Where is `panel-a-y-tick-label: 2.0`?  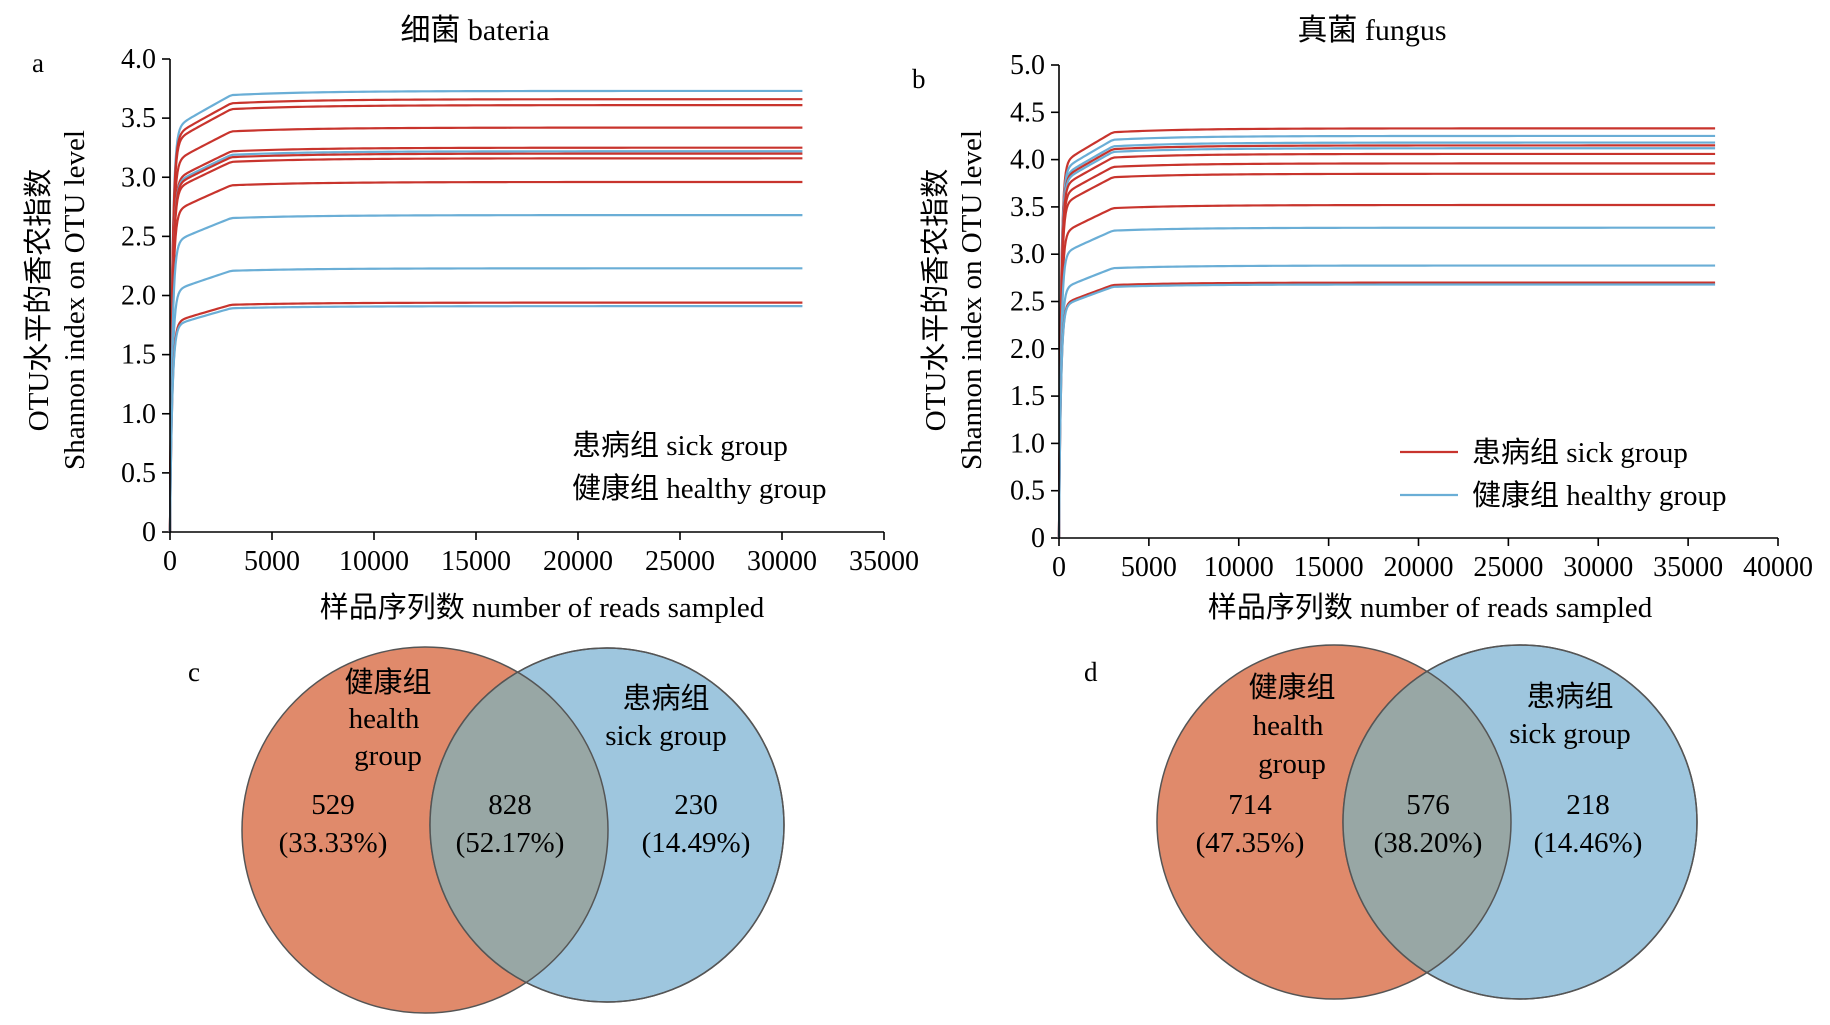
panel-a-y-tick-label: 2.0 is located at coordinates (138, 296).